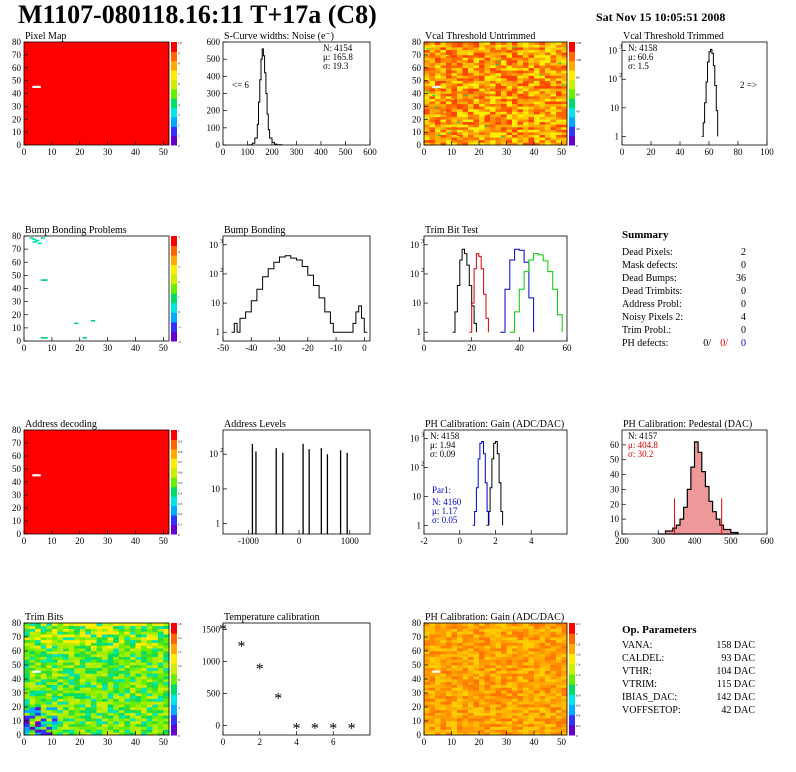  Describe the element at coordinates (615, 489) in the screenshot. I see `y-tick-label: 30` at that location.